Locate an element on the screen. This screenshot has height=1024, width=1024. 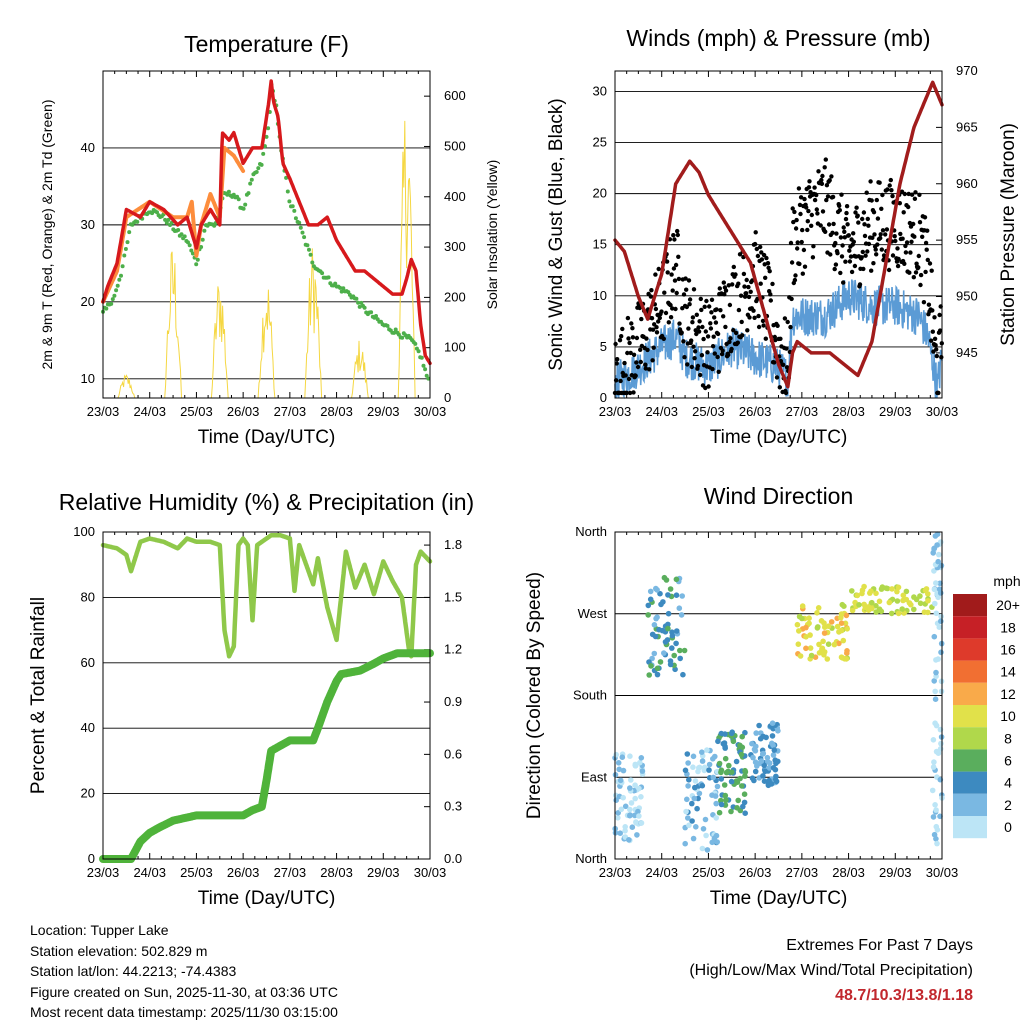
y-tick-label: 20 is located at coordinates (600, 193).